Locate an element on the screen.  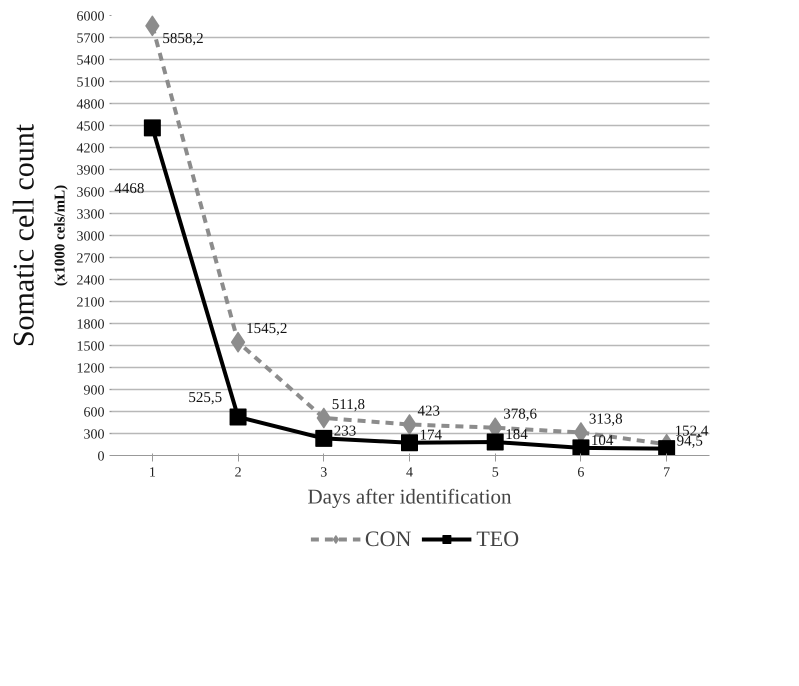
data-label: 525,5 is located at coordinates (205, 398).